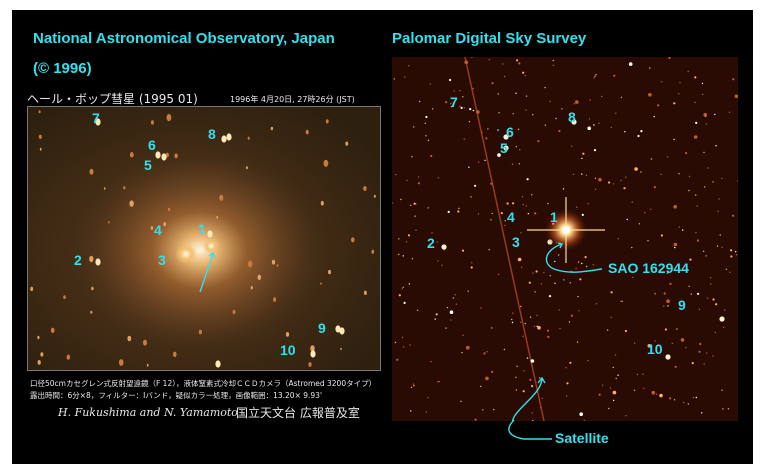 The width and height of the screenshot is (765, 474). Describe the element at coordinates (112, 99) in the screenshot. I see `comet-title-jp: ヘール・ボップ彗星 (1995 01)` at that location.